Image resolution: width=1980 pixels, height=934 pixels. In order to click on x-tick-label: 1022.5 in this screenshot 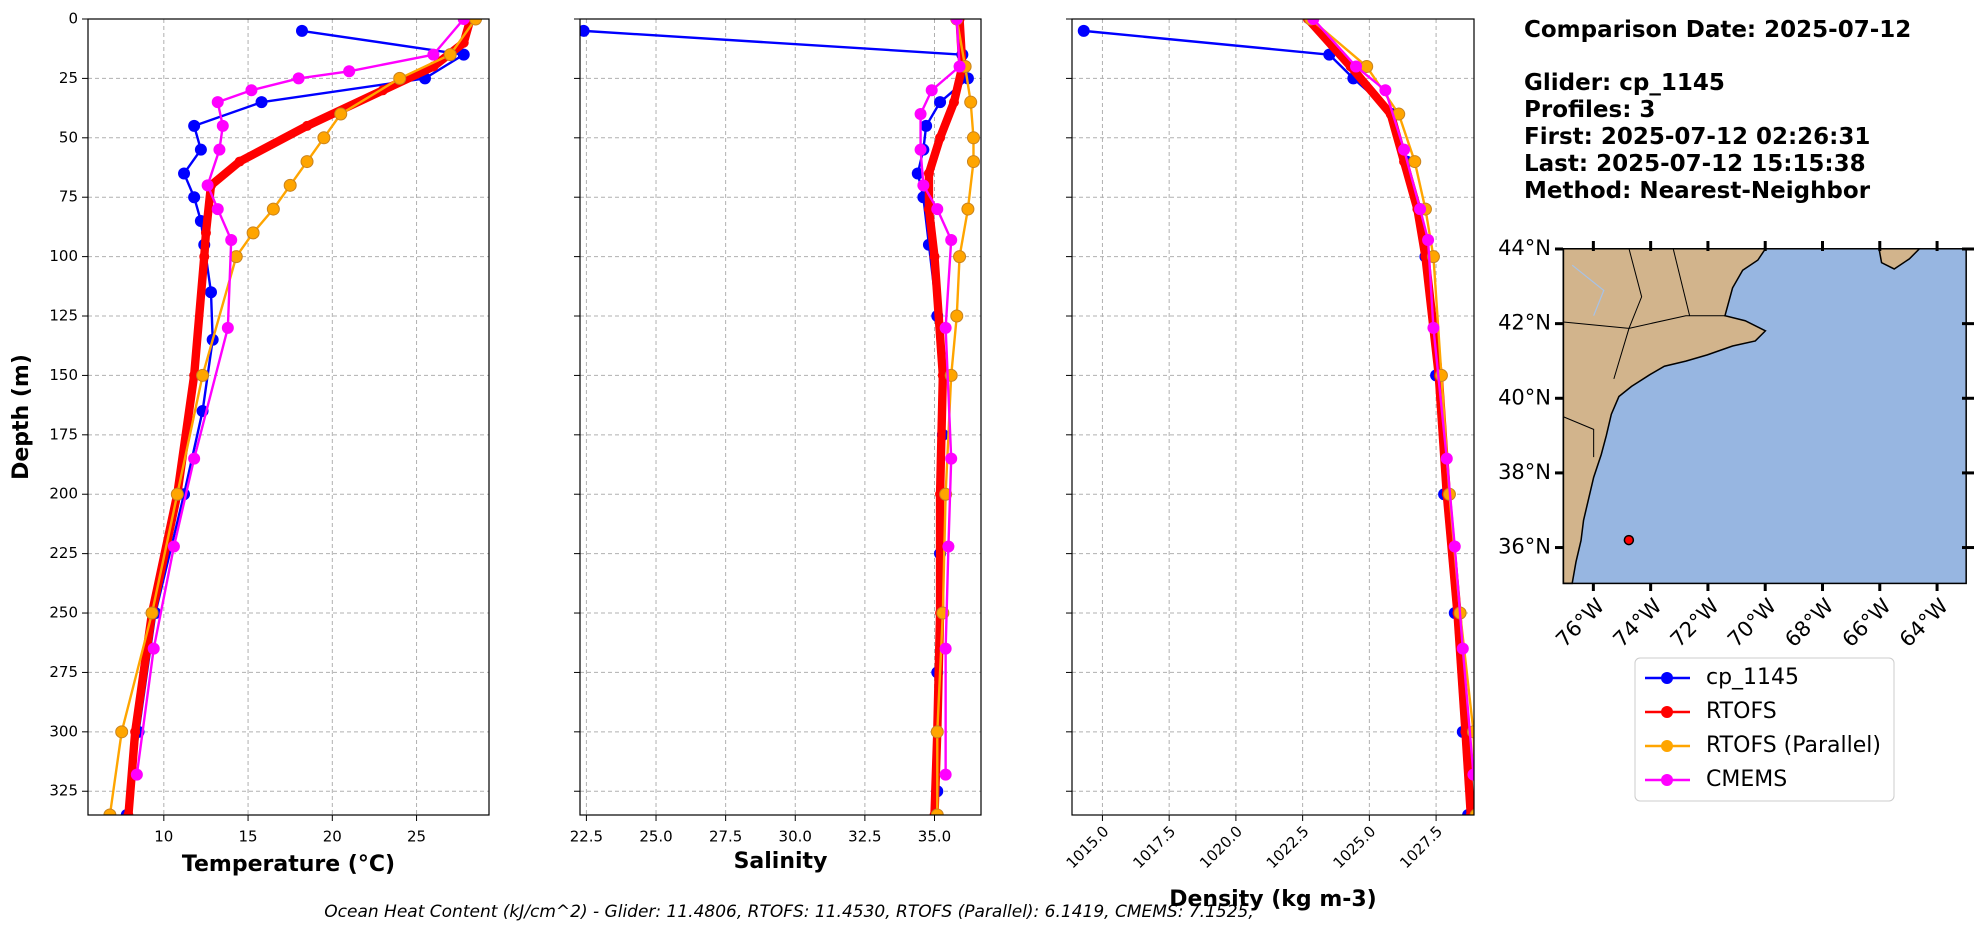, I will do `click(1288, 847)`.